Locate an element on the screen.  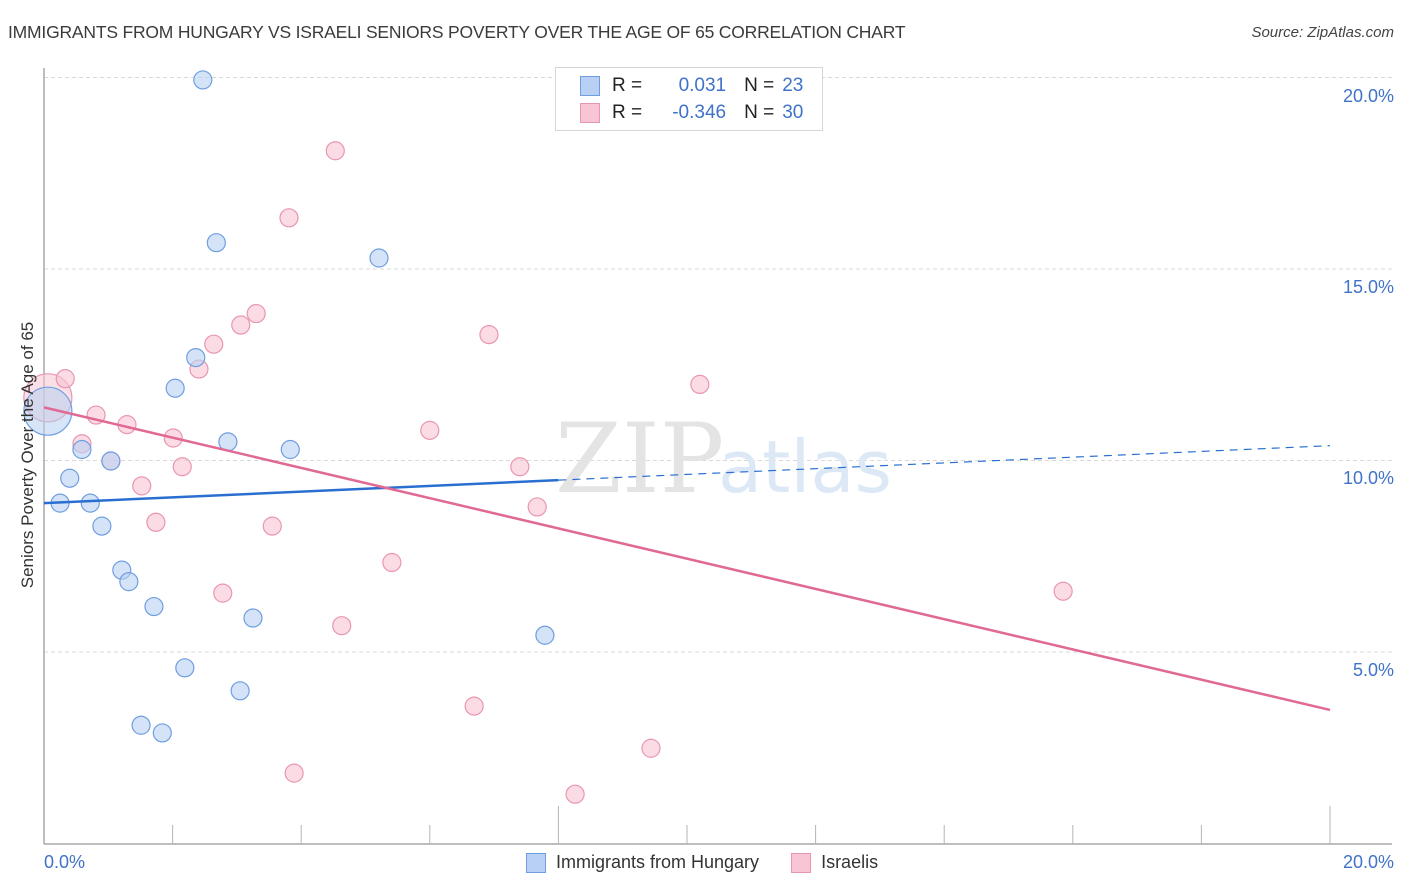
zipatlas-watermark: ZIP atlas is located at coordinates (723, 459).